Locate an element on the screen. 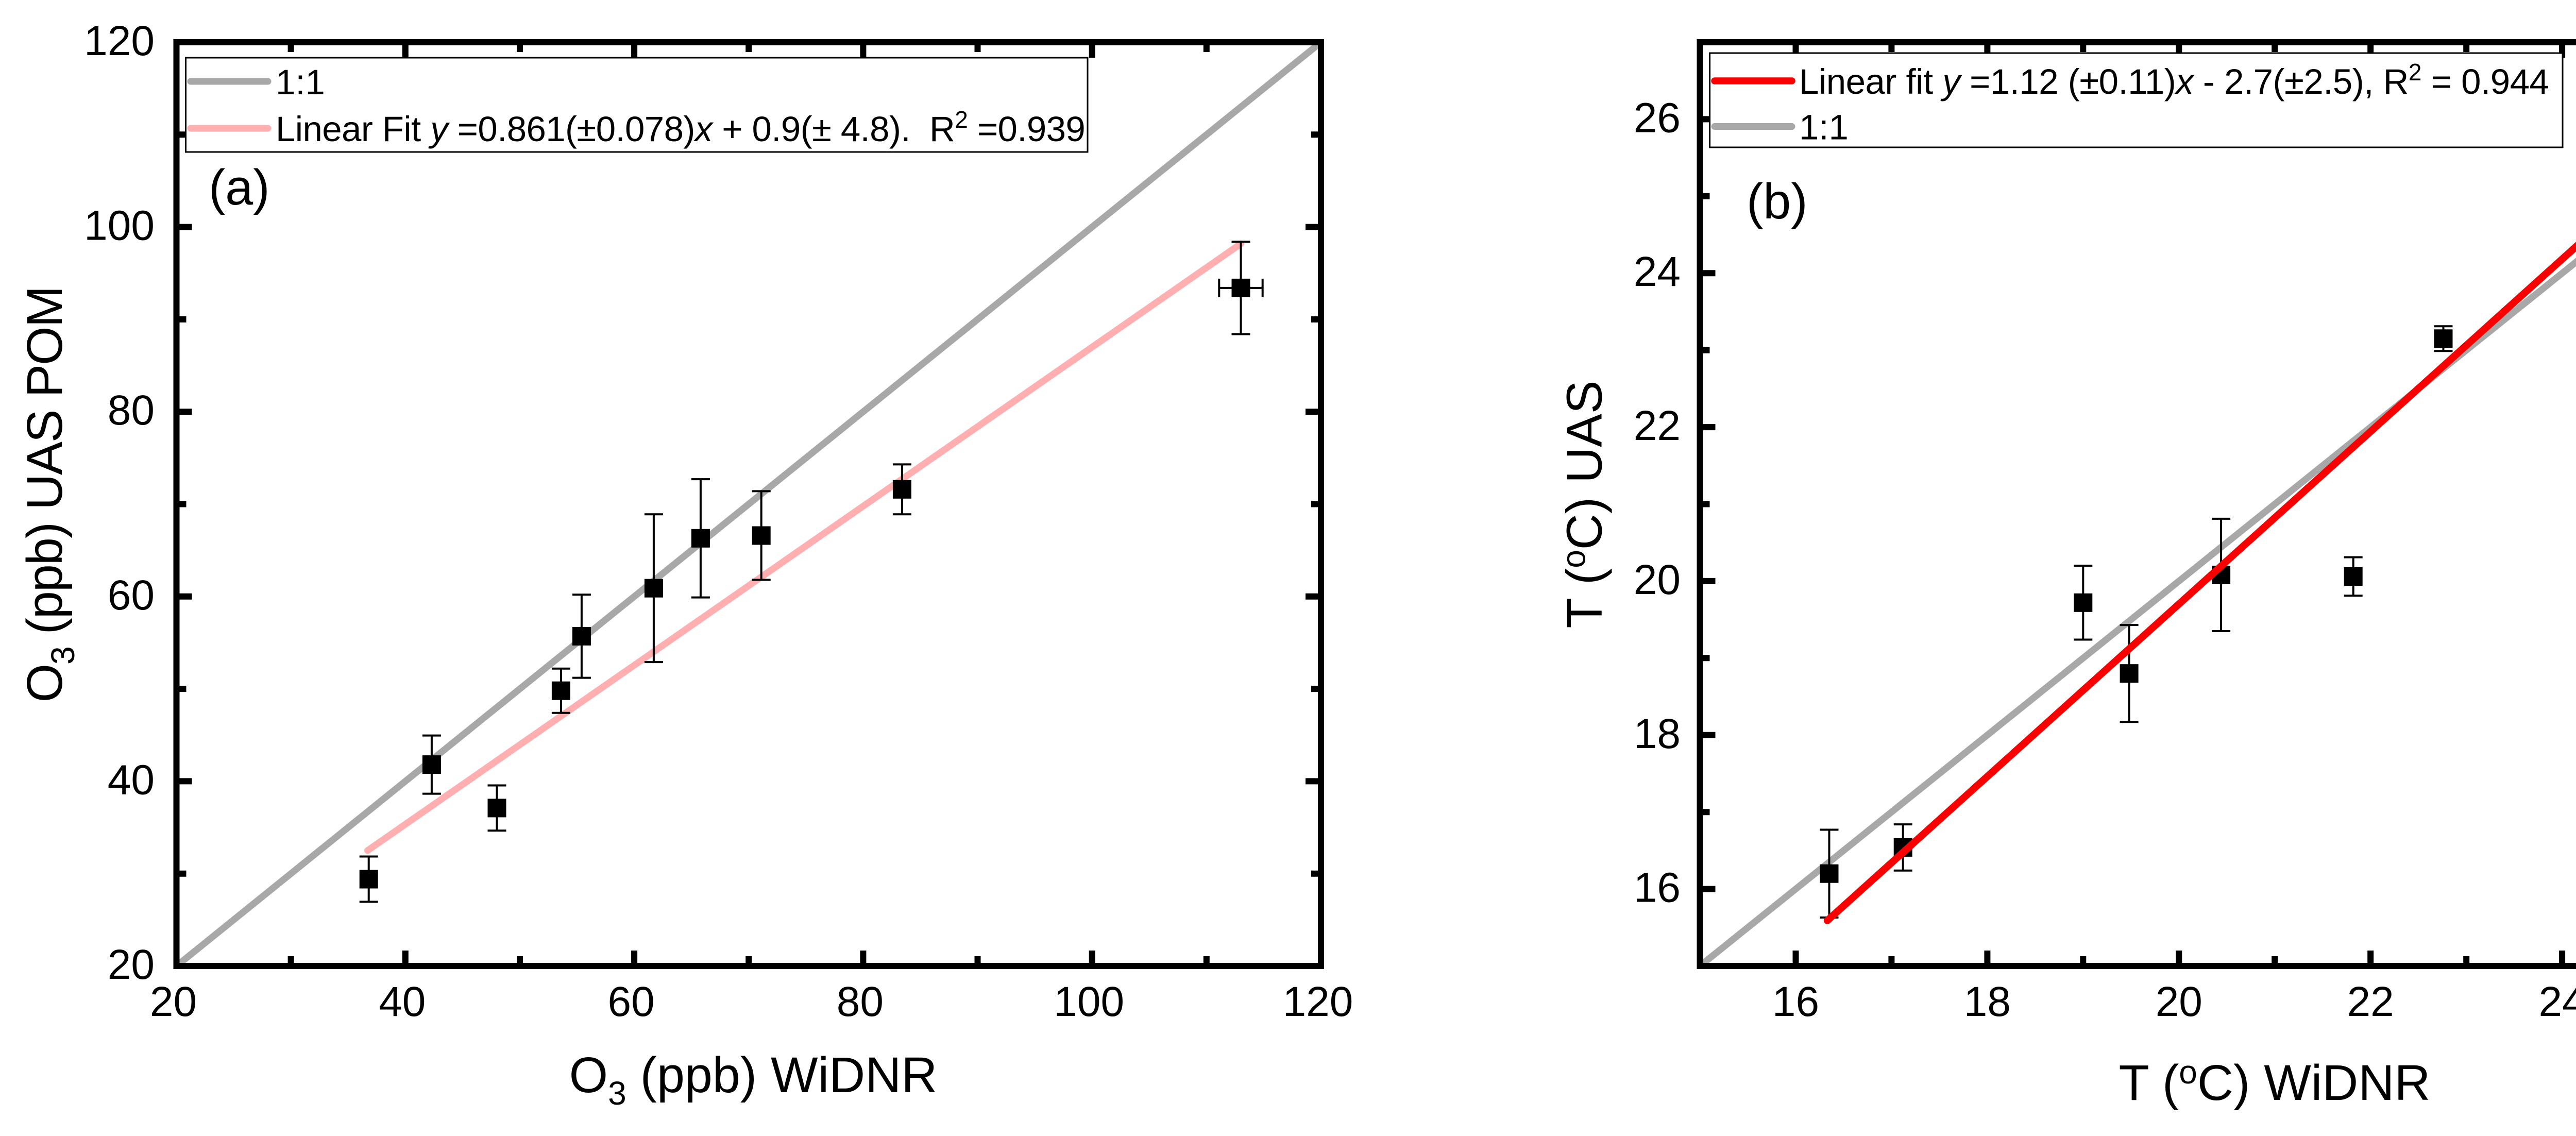 The height and width of the screenshot is (1136, 2576). svg-text: (b) is located at coordinates (1777, 201).